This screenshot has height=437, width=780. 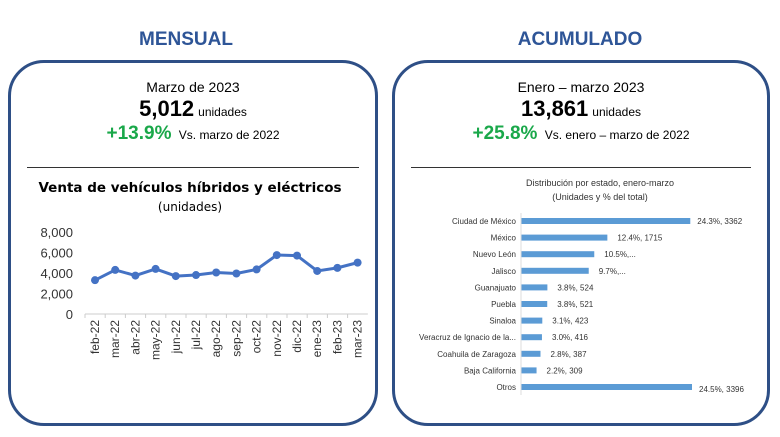 What do you see at coordinates (496, 287) in the screenshot?
I see `bar-category-label: Guanajuato` at bounding box center [496, 287].